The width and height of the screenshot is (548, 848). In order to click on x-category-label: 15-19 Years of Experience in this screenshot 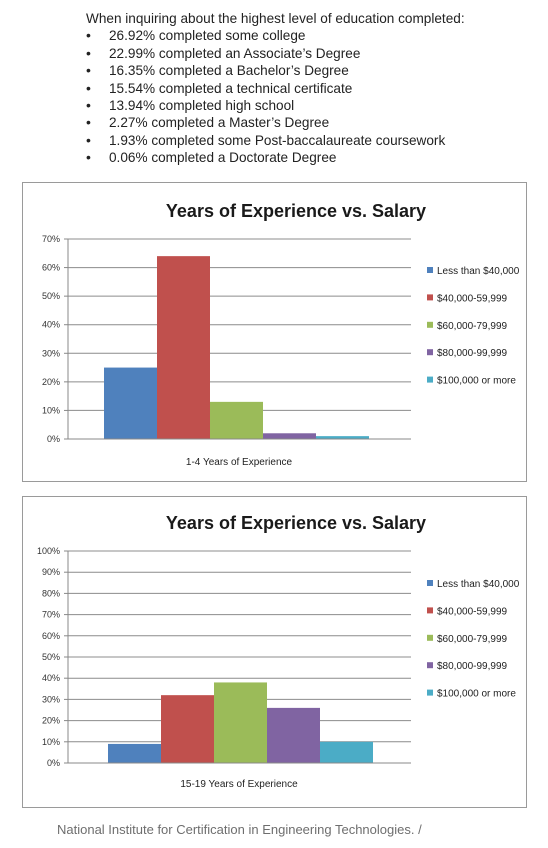, I will do `click(239, 784)`.